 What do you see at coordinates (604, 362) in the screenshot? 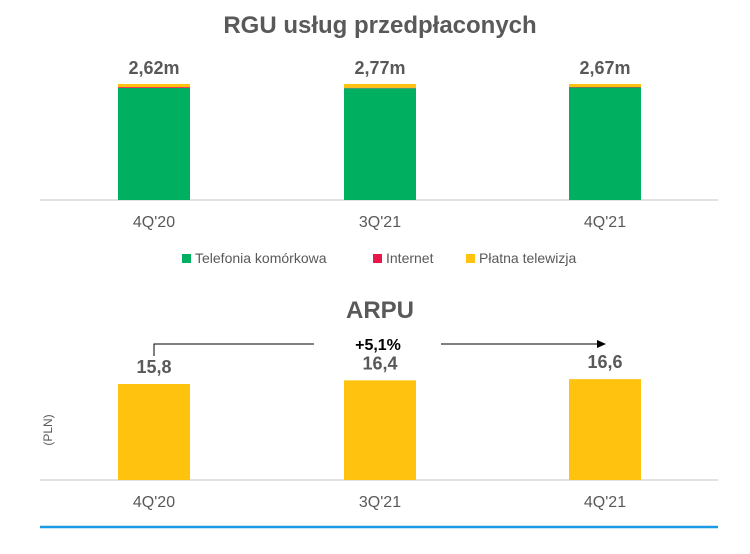
I see `value-label: 16,6` at bounding box center [604, 362].